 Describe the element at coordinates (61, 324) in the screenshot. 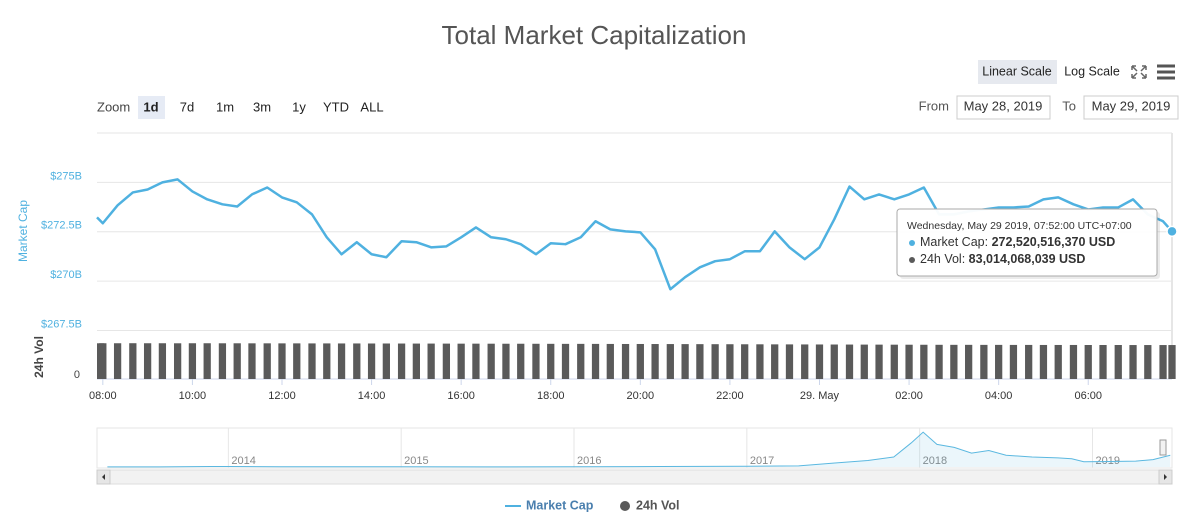

I see `y-tick-label: $267.5B` at that location.